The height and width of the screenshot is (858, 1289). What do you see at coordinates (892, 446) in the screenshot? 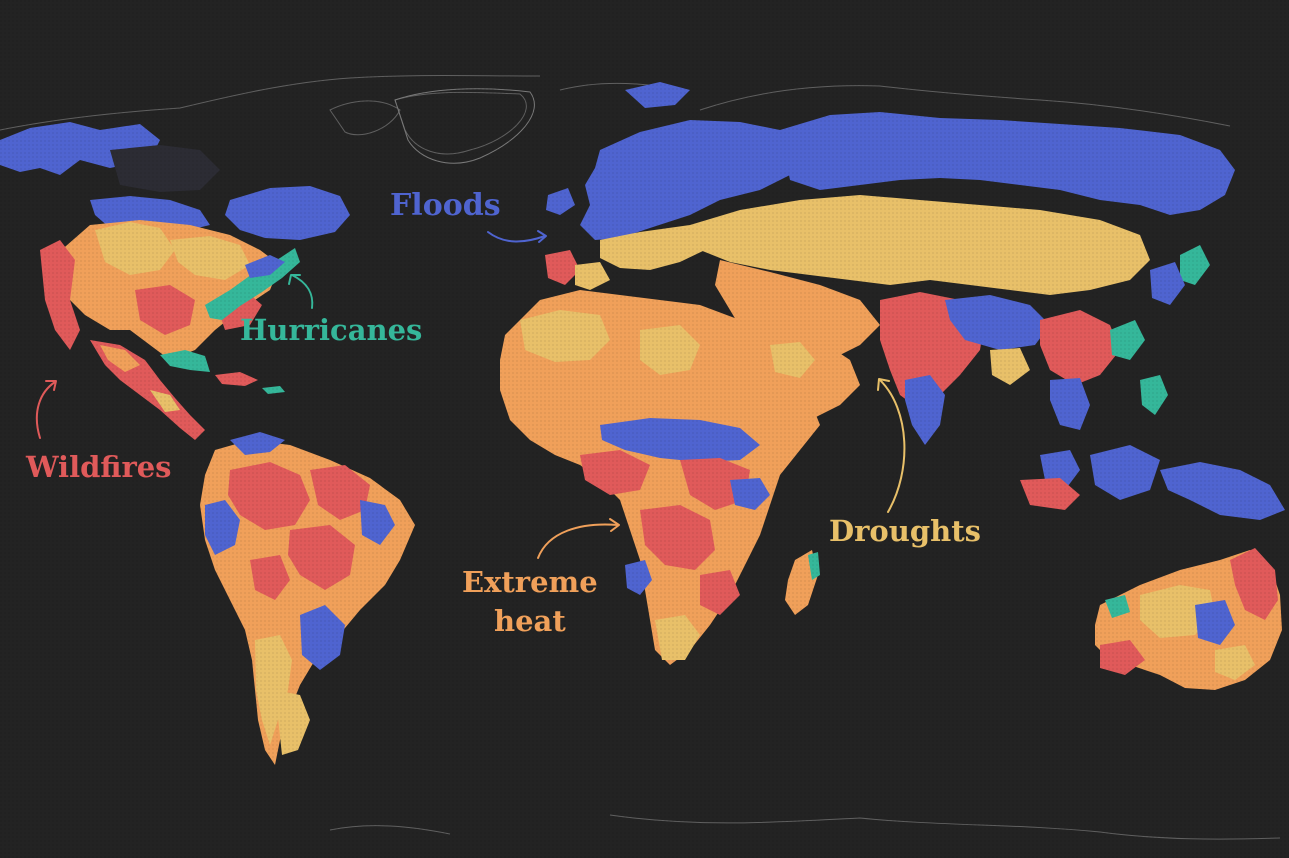
I see `droughts-arrow` at bounding box center [892, 446].